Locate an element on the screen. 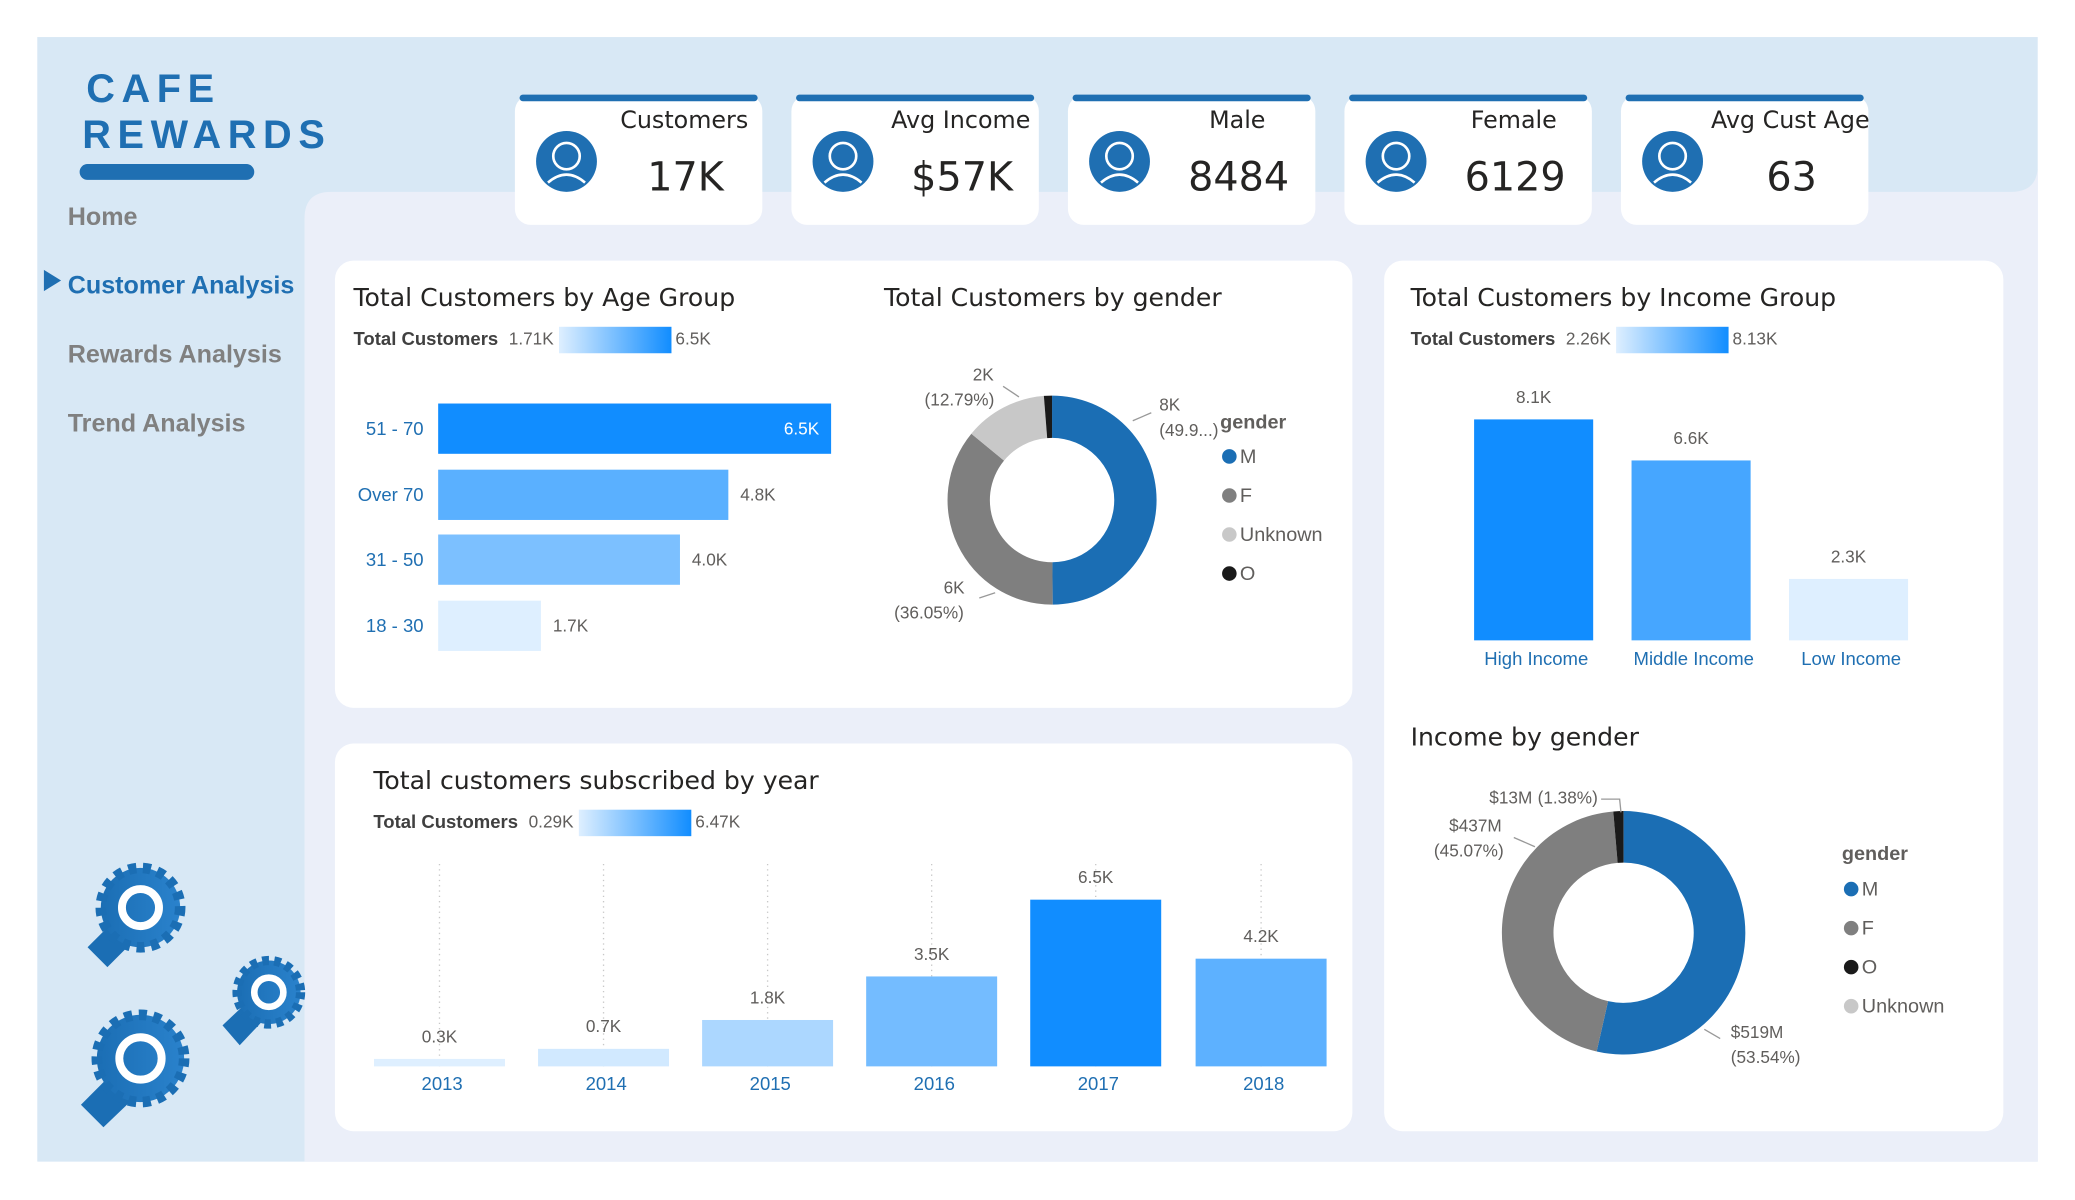  data-label: (36.05%) is located at coordinates (929, 612).